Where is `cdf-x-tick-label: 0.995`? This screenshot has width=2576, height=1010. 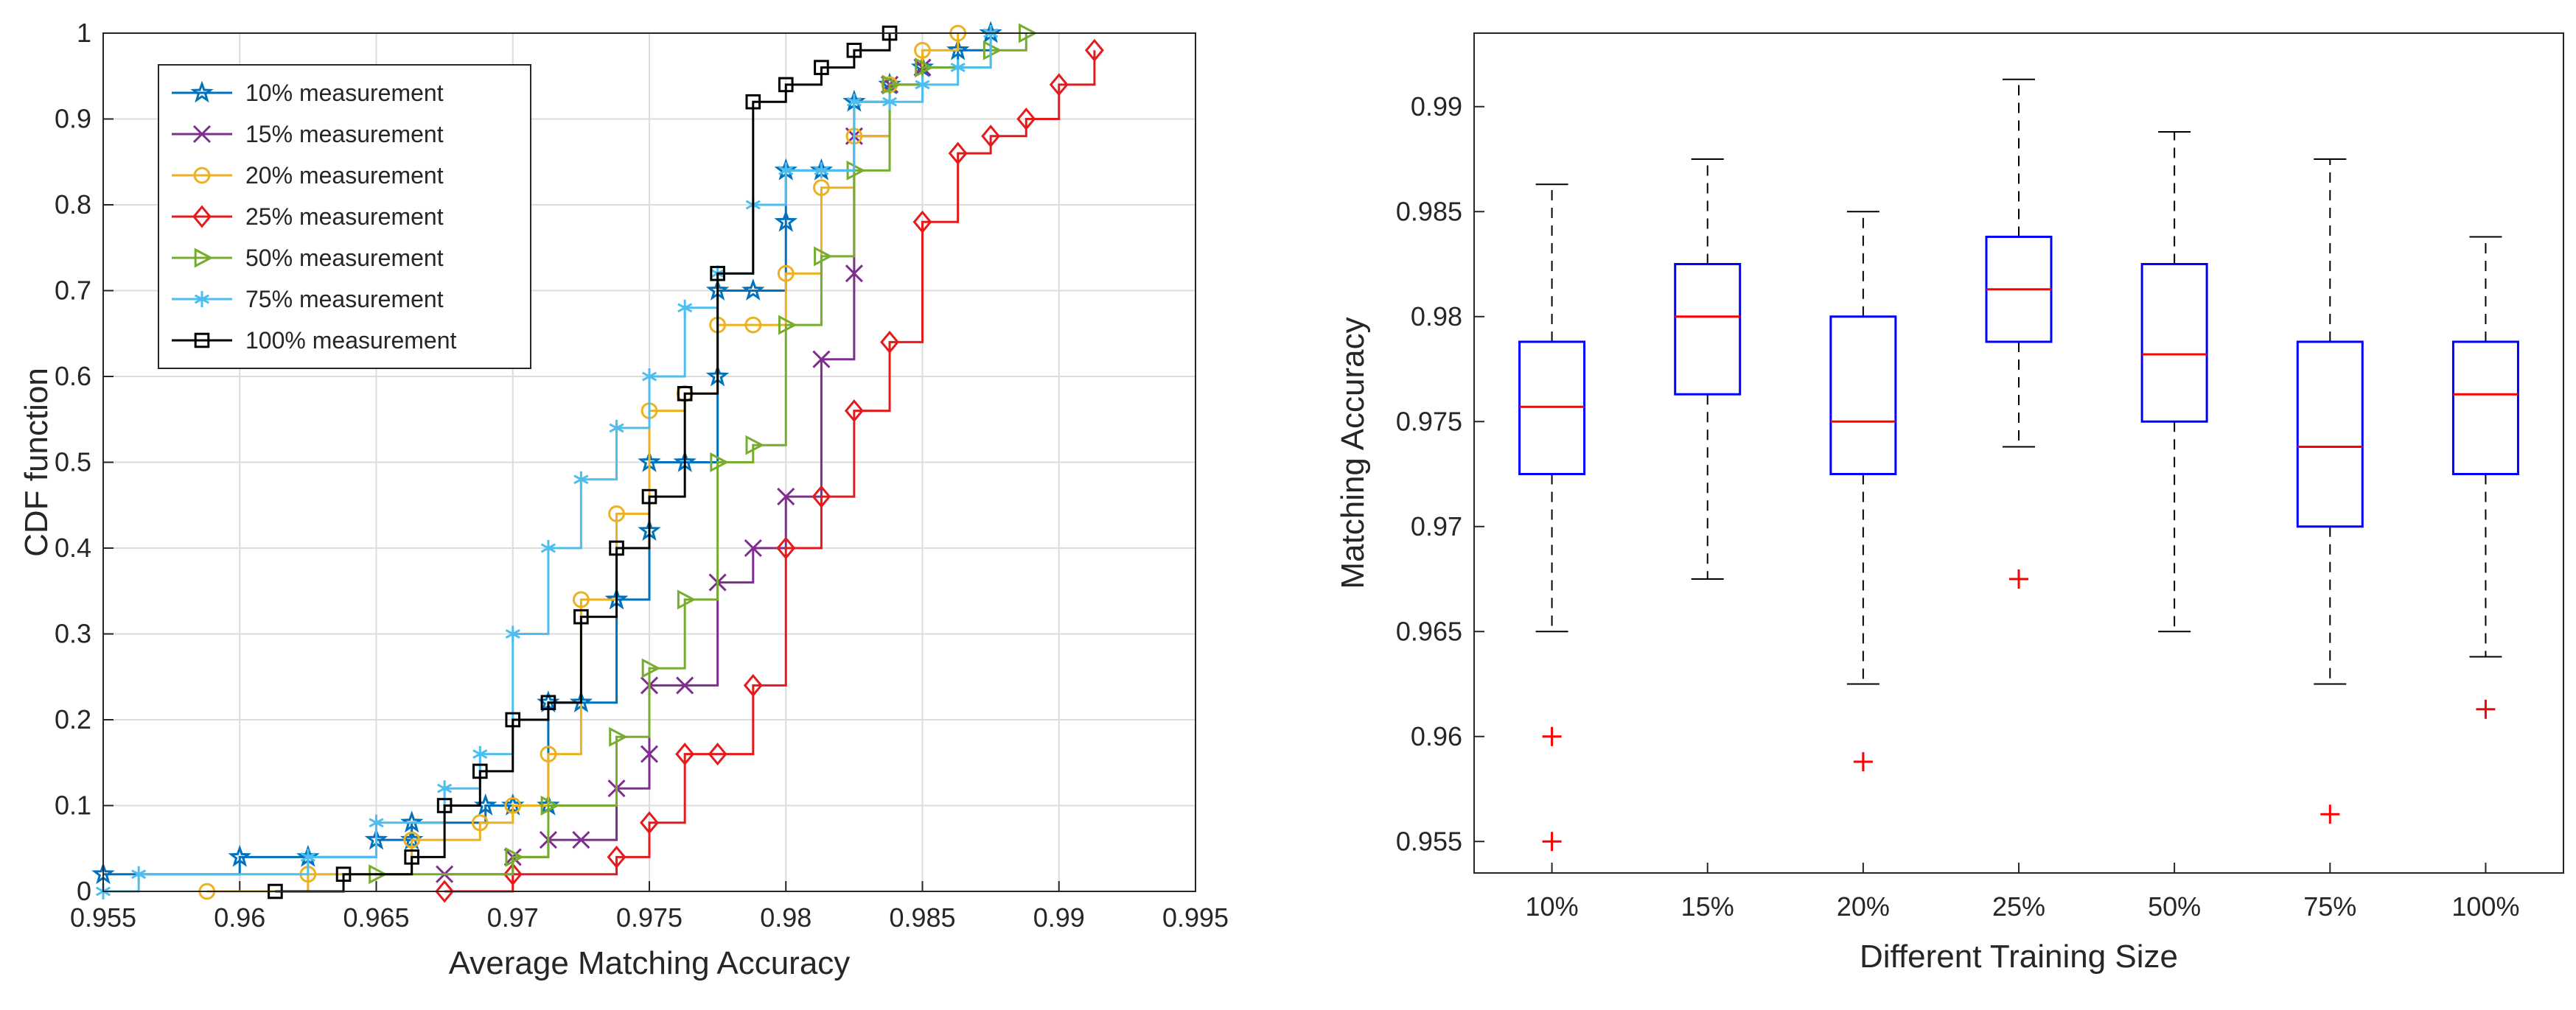
cdf-x-tick-label: 0.995 is located at coordinates (1195, 917).